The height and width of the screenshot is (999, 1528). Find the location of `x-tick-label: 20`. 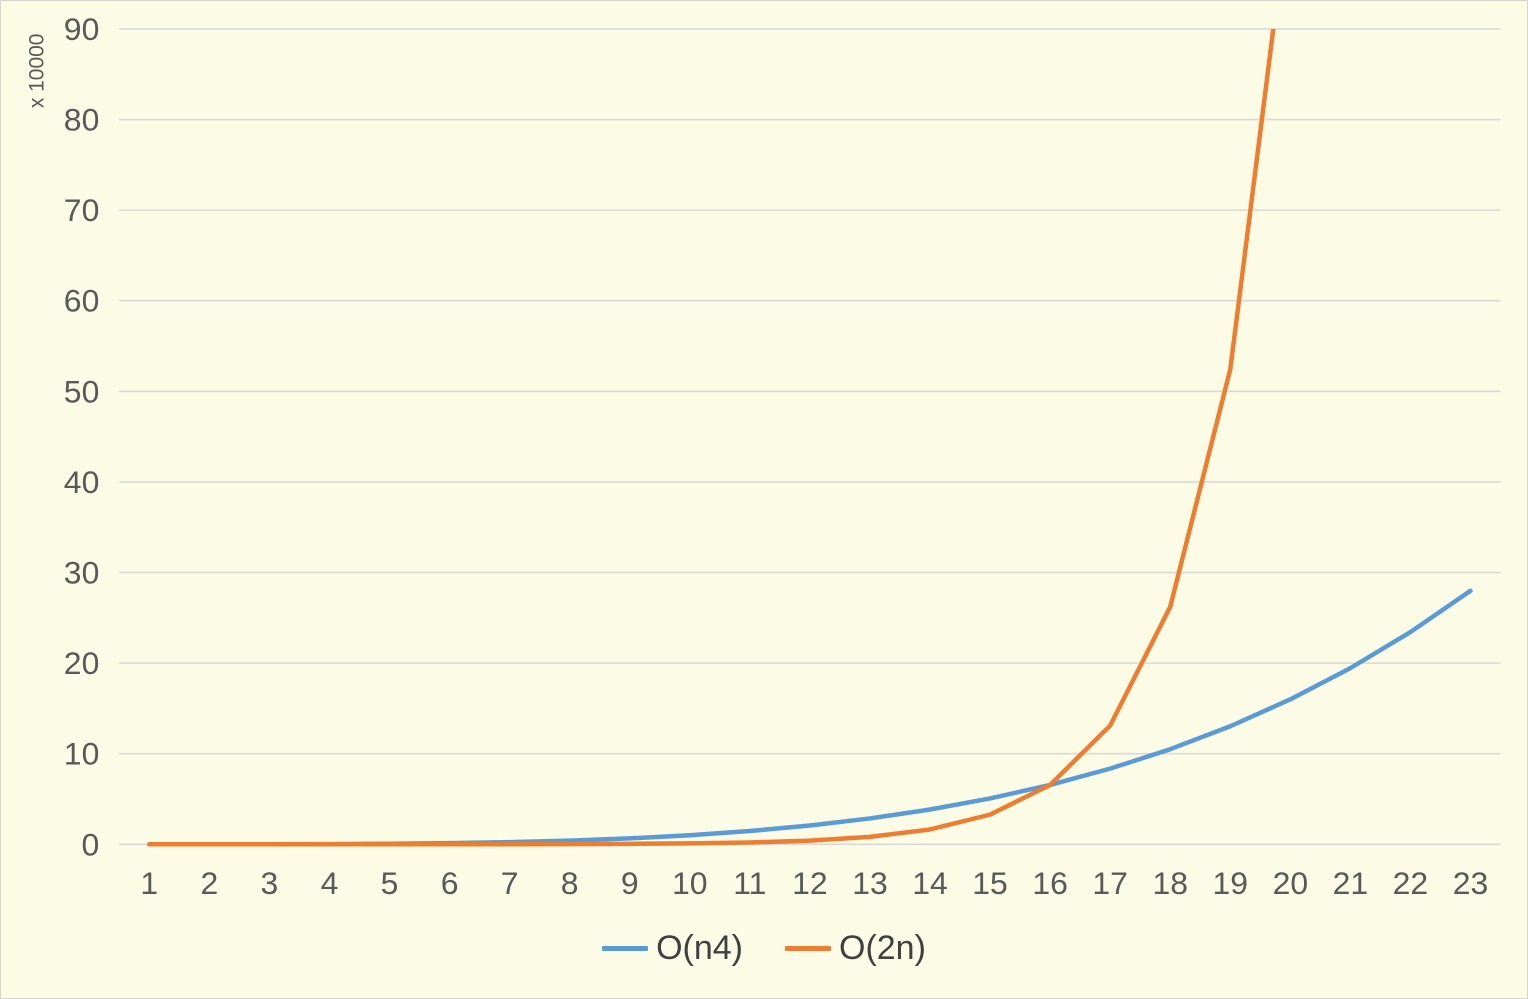

x-tick-label: 20 is located at coordinates (1291, 883).